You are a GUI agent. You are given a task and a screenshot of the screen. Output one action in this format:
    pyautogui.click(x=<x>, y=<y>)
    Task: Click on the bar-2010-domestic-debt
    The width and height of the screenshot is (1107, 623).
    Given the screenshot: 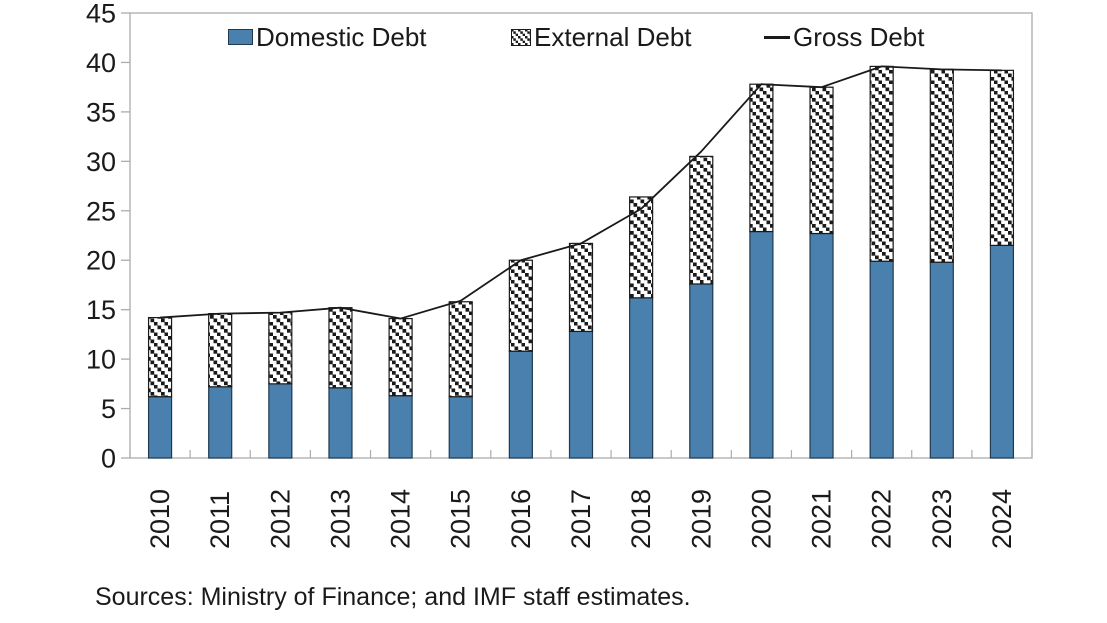 What is the action you would take?
    pyautogui.click(x=160, y=427)
    